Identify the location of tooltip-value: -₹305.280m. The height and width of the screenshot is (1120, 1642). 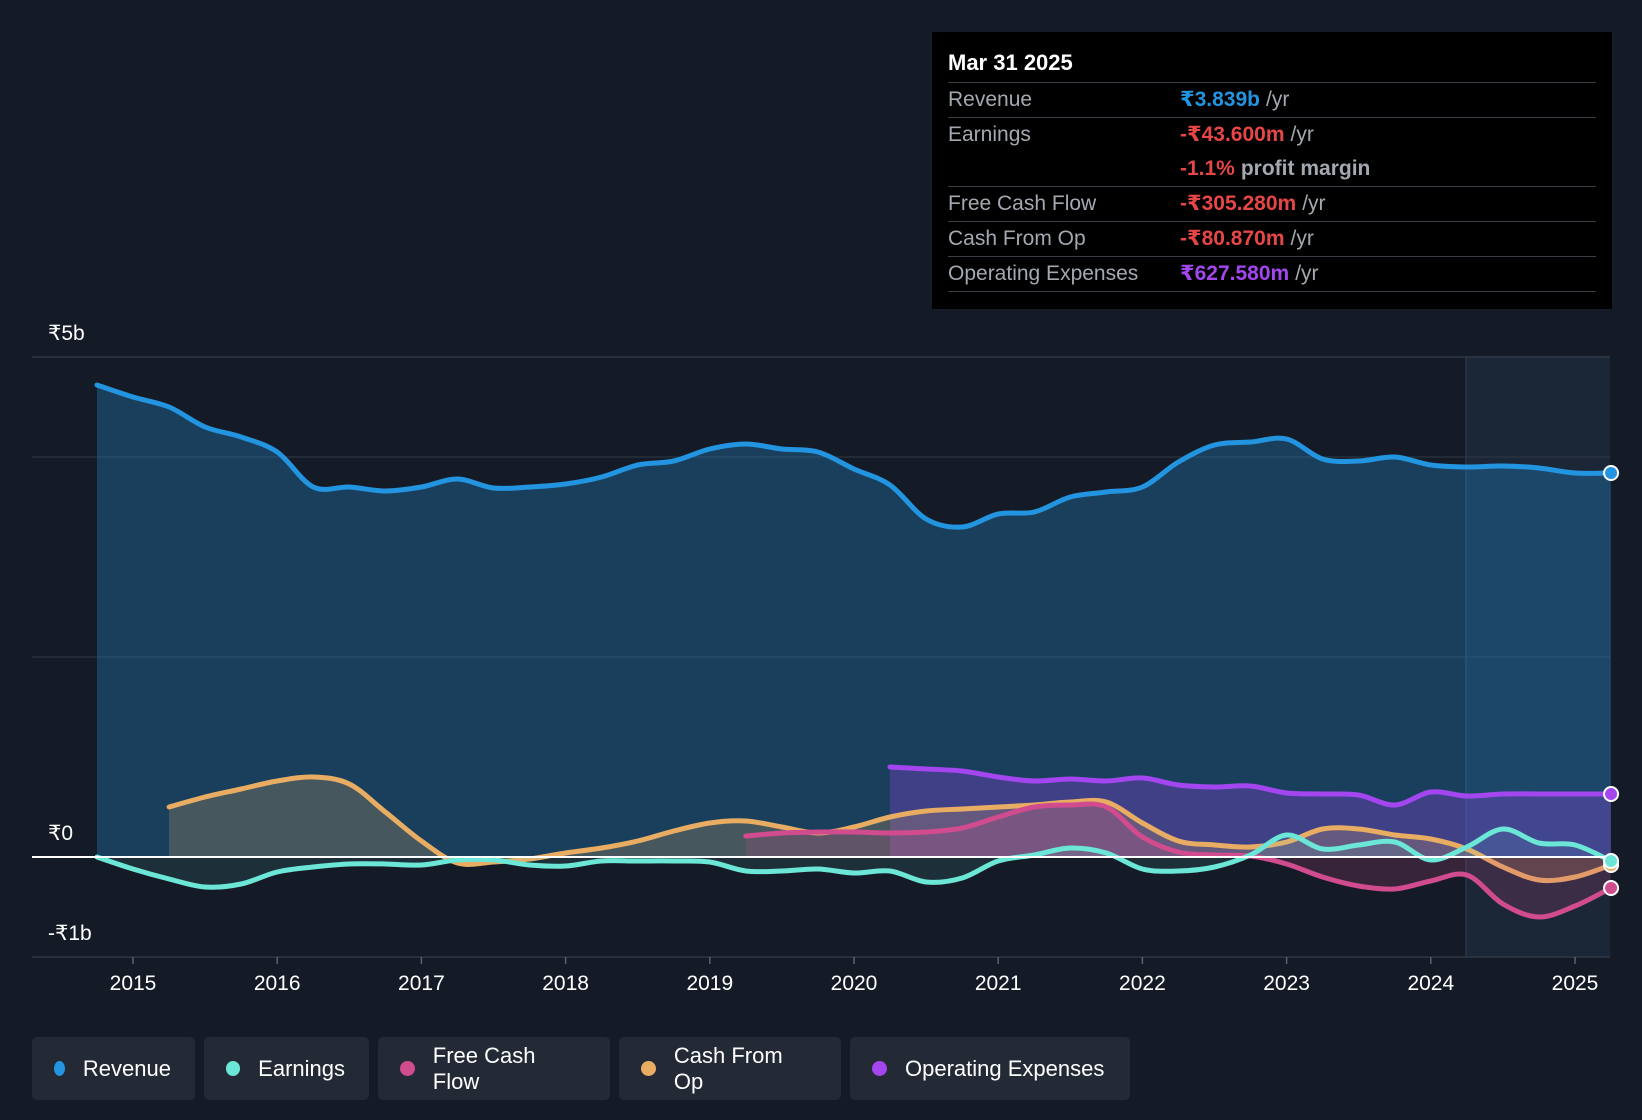
(1238, 203).